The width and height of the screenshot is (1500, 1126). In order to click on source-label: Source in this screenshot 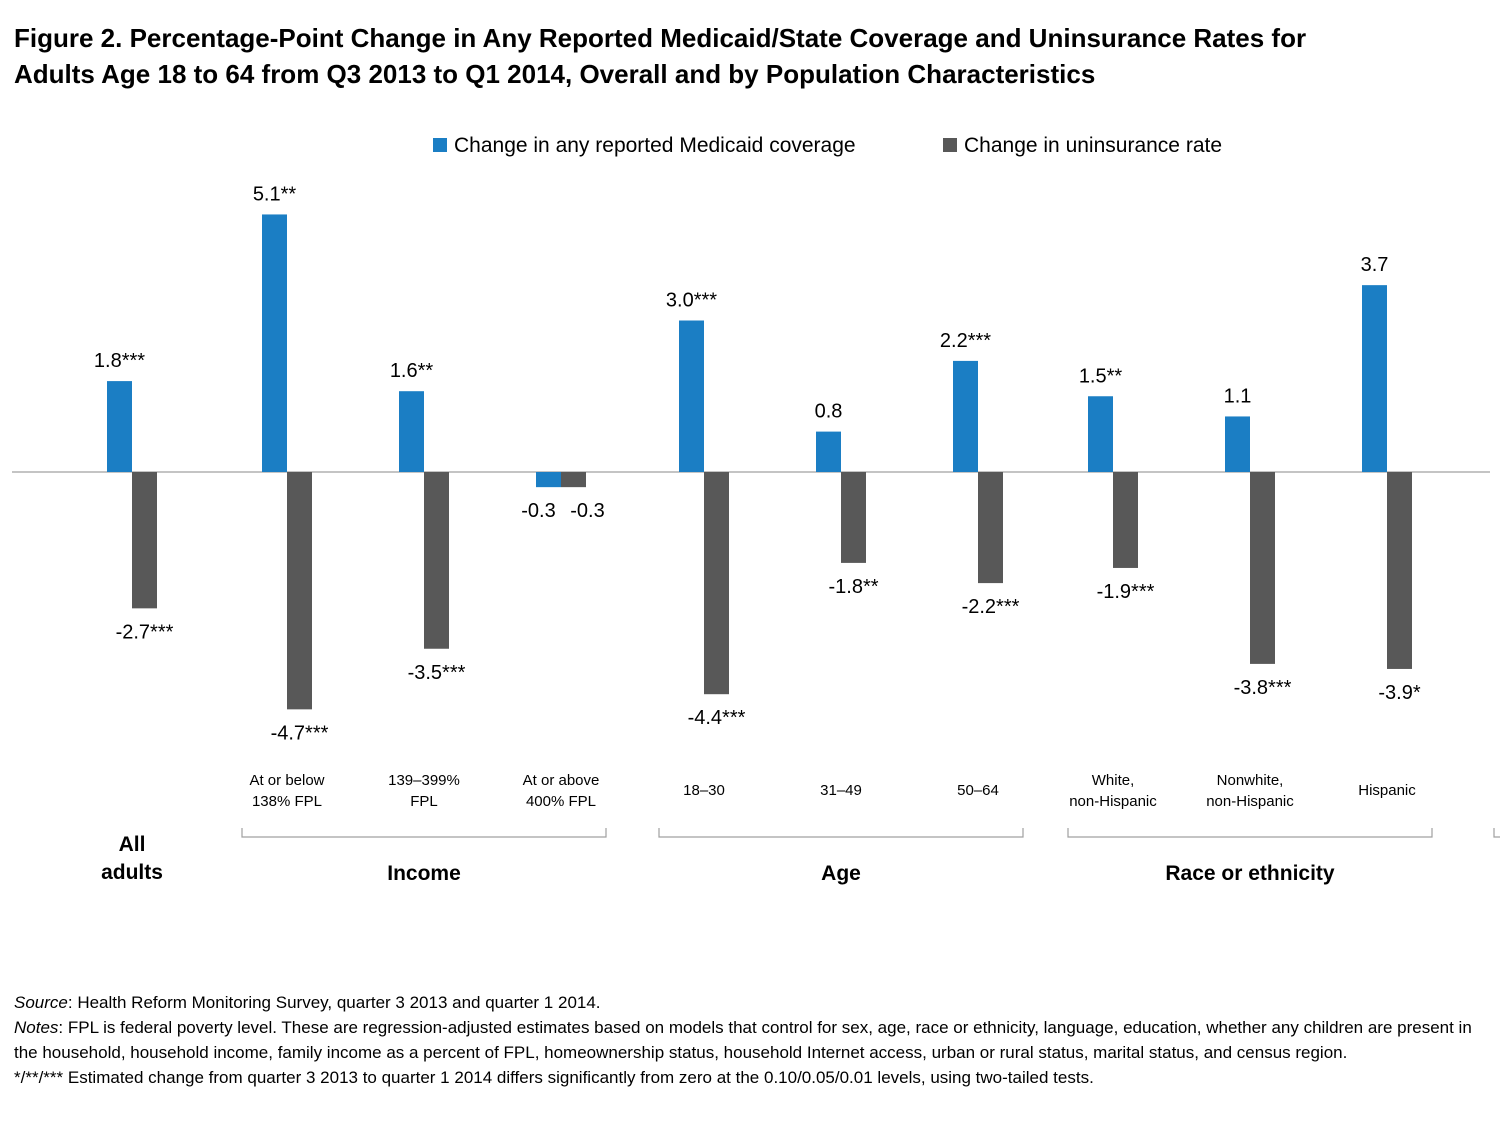, I will do `click(41, 1002)`.